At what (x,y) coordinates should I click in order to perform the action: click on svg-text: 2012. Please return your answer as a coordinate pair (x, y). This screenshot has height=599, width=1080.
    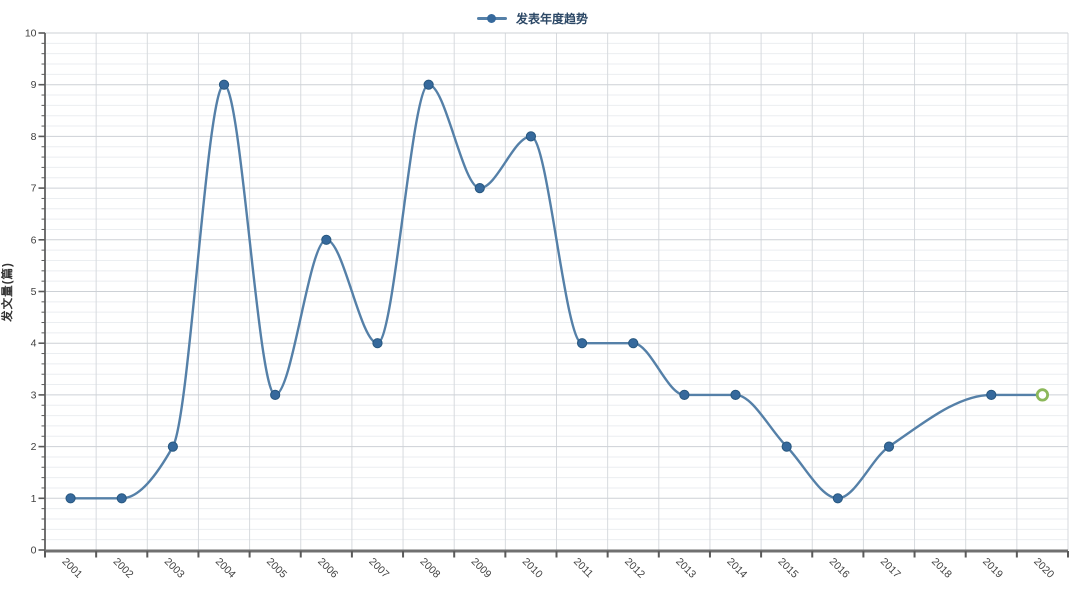
    Looking at the image, I should click on (634, 568).